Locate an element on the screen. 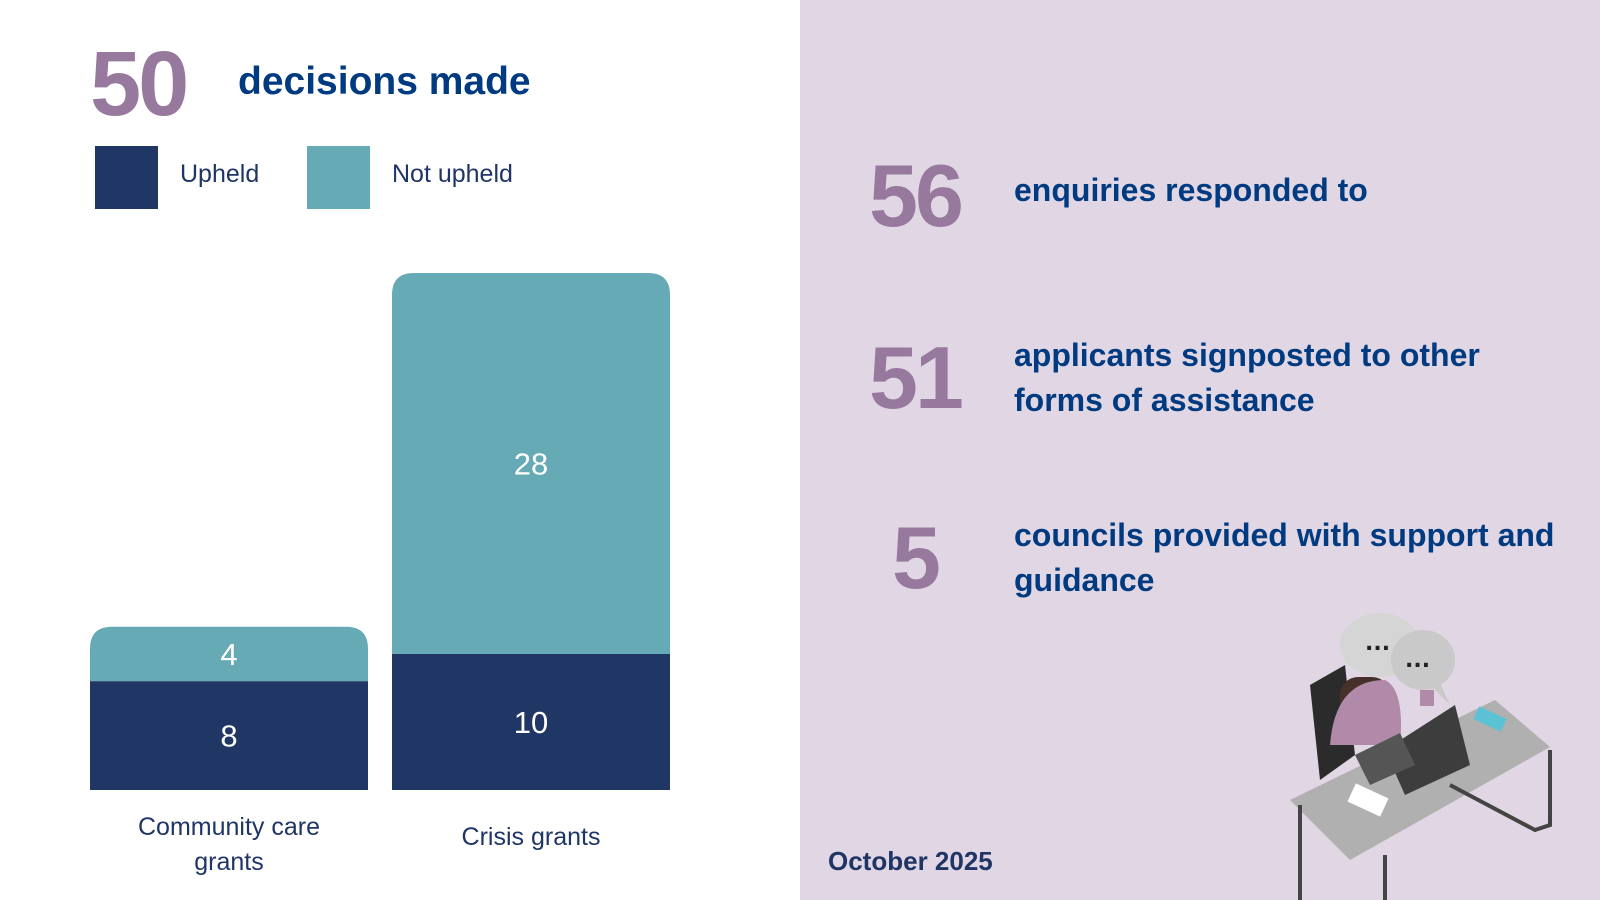 The image size is (1600, 900). stat-number-councils: 5 is located at coordinates (916, 557).